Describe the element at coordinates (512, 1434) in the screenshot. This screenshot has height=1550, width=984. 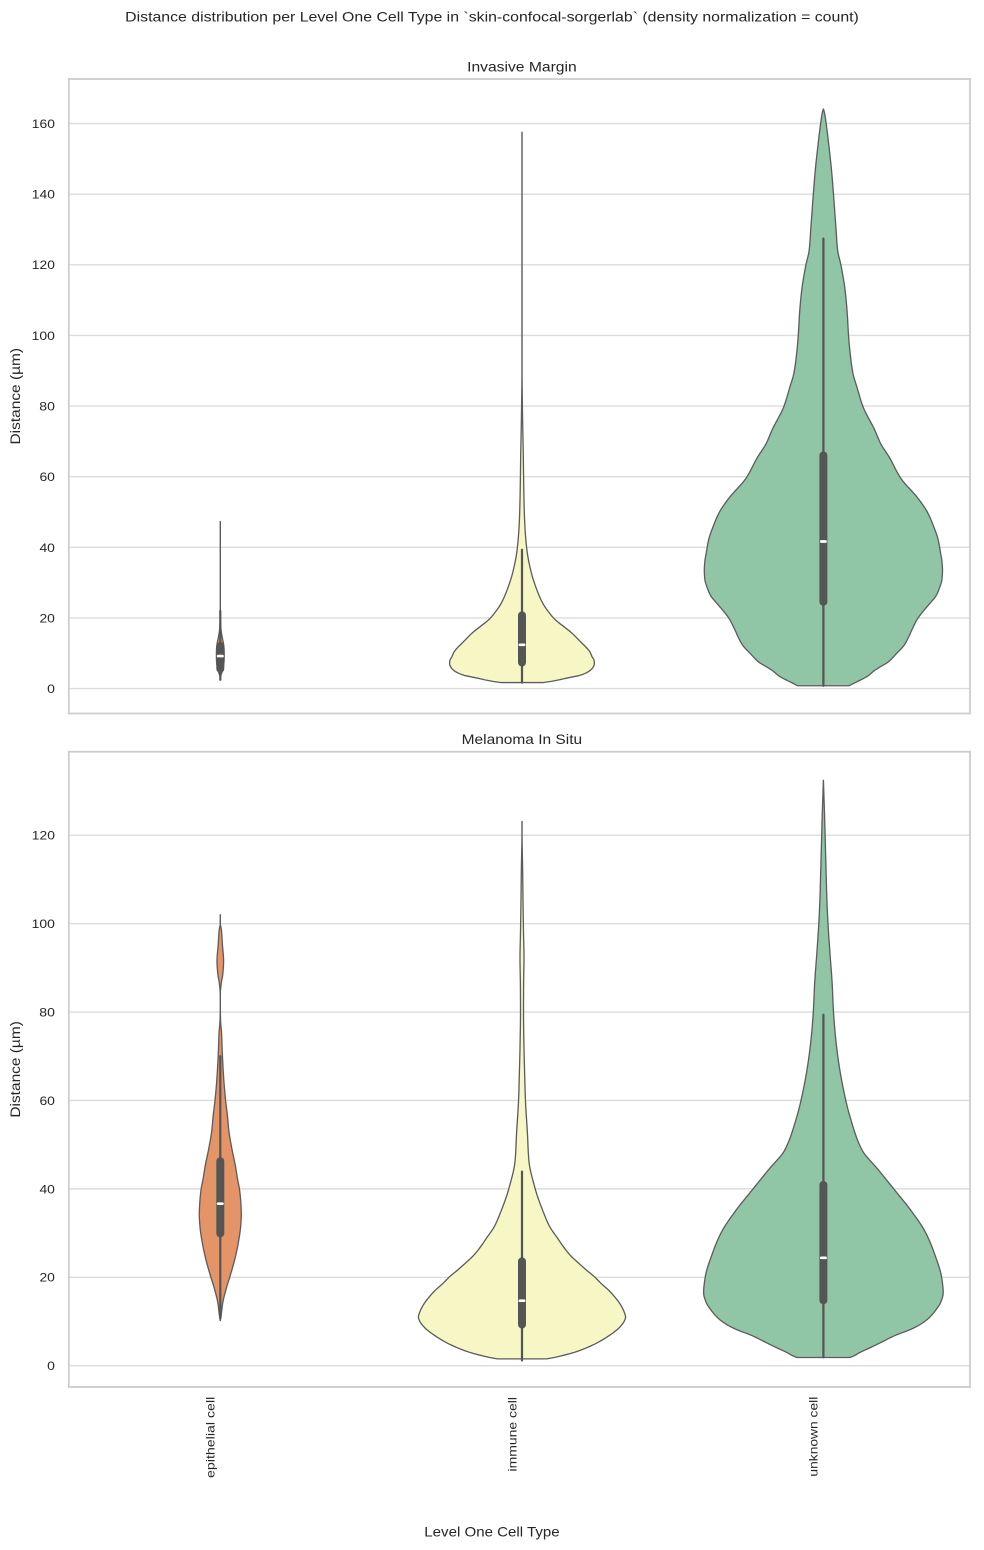
I see `svg-text: immune cell` at that location.